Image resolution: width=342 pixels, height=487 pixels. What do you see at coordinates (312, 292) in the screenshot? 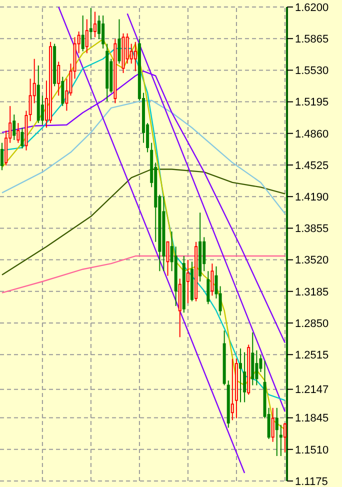
I see `y-tick-label: 1.3185` at bounding box center [312, 292].